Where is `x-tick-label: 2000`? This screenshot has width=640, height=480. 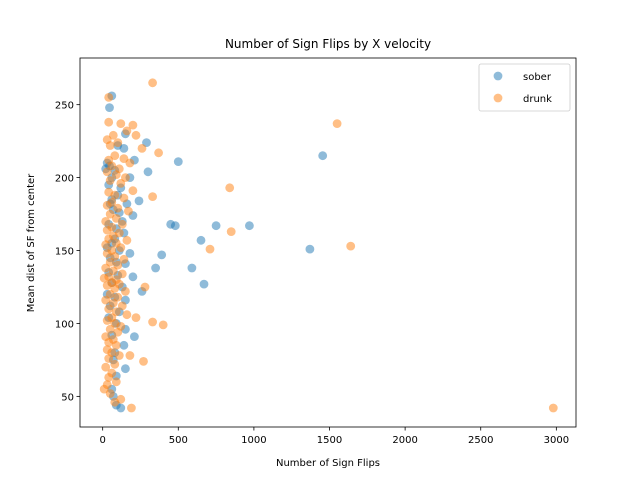
x-tick-label: 2000 is located at coordinates (404, 440).